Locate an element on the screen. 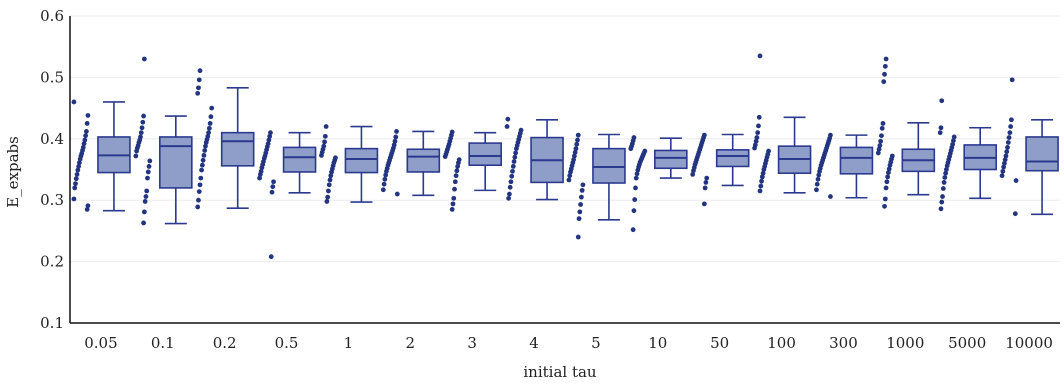 This screenshot has width=1064, height=385. x-tick-label: 10 is located at coordinates (657, 343).